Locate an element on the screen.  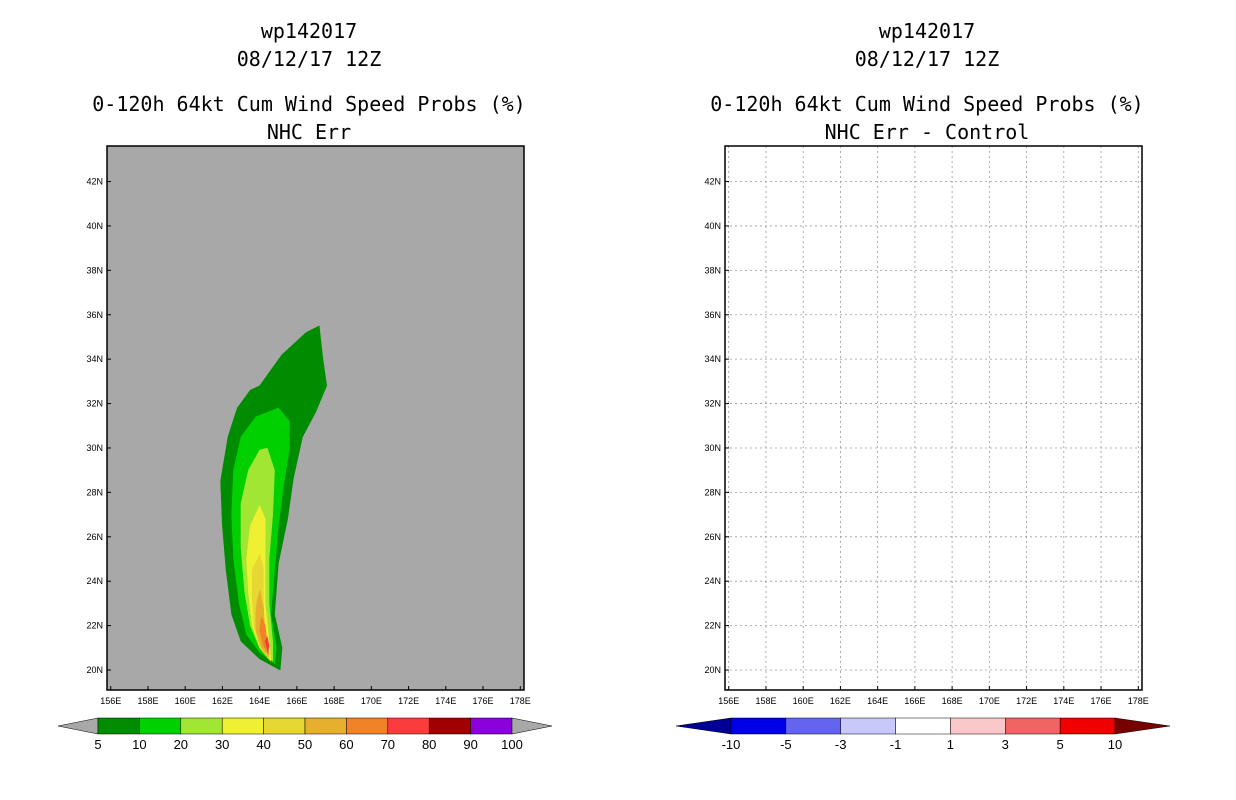
colorbar: 5 10 20 30 40 50 60 70 80 90 100 is located at coordinates (305, 734).